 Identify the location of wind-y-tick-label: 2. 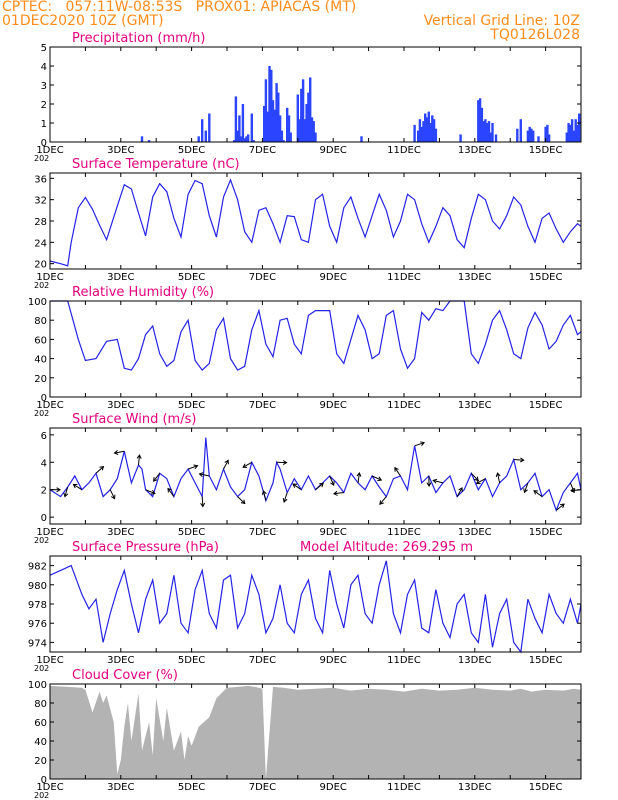
(44, 491).